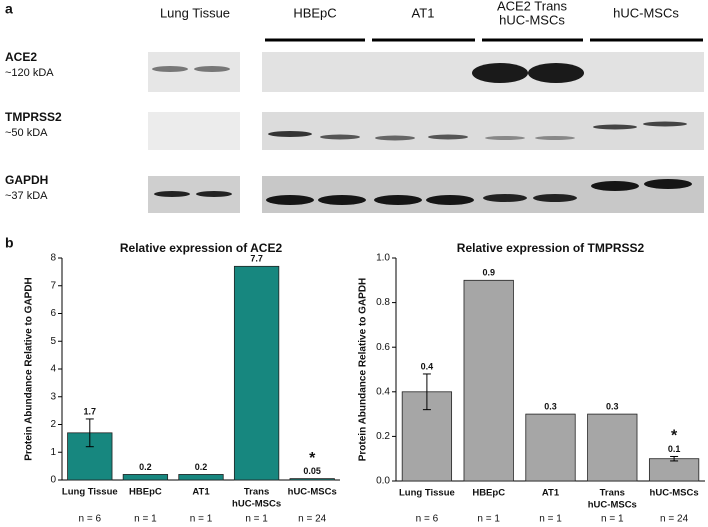 Image resolution: width=708 pixels, height=527 pixels. Describe the element at coordinates (26, 133) in the screenshot. I see `row-size: ~50 kDA` at that location.